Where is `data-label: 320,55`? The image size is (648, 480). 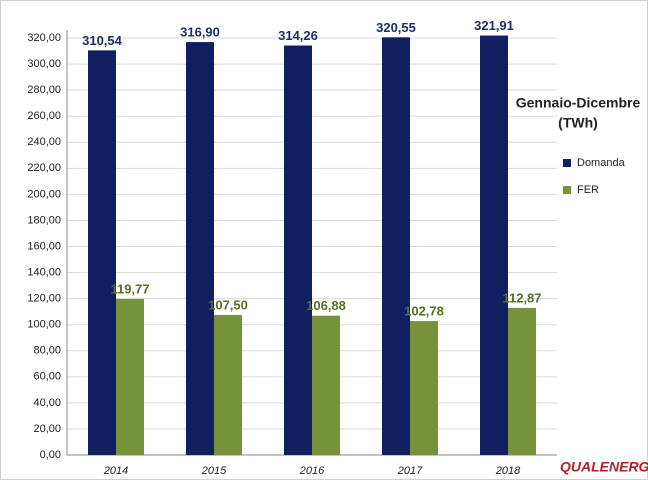 data-label: 320,55 is located at coordinates (396, 27).